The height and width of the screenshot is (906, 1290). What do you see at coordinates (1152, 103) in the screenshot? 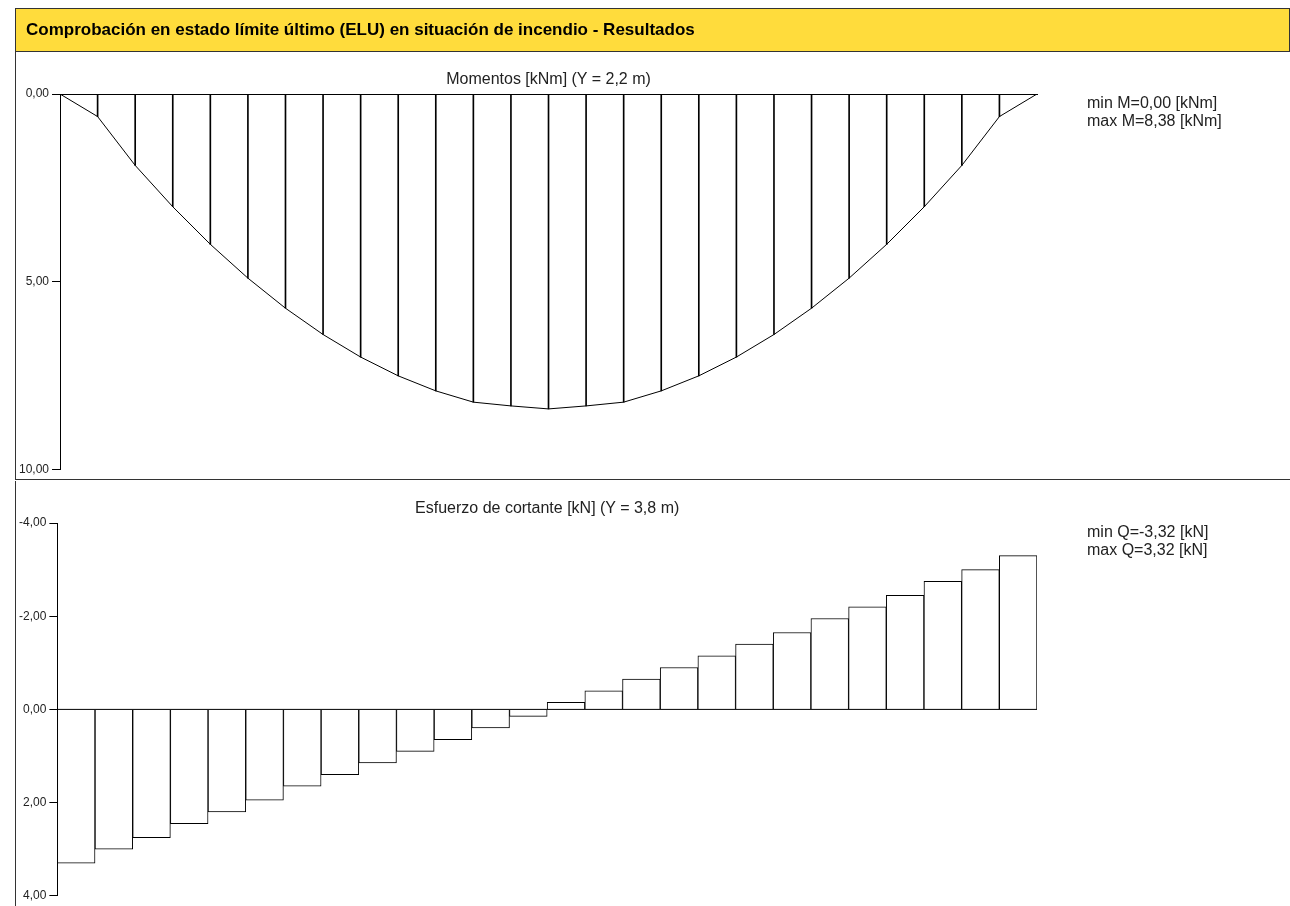
I see `text: min M=0,00 [kNm]` at bounding box center [1152, 103].